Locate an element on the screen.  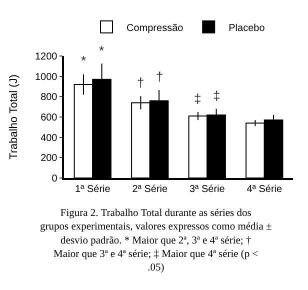
x-tick-label: 4ª Série is located at coordinates (264, 189).